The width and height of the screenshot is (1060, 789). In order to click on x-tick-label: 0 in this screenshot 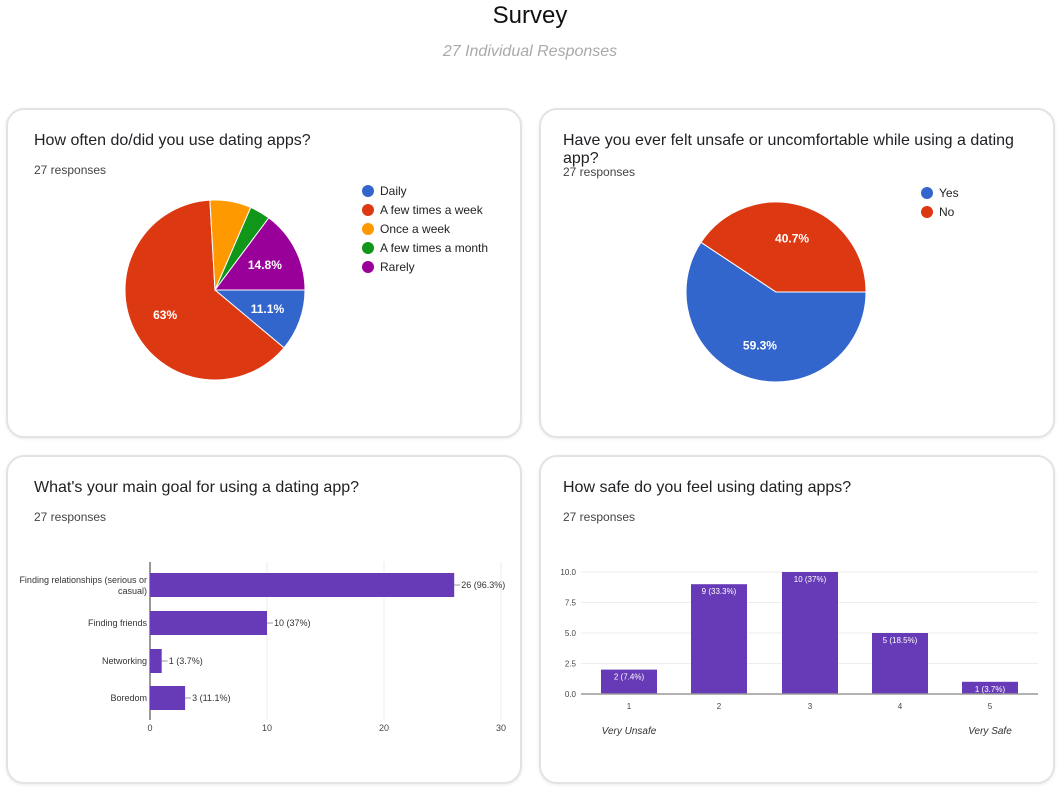, I will do `click(149, 728)`.